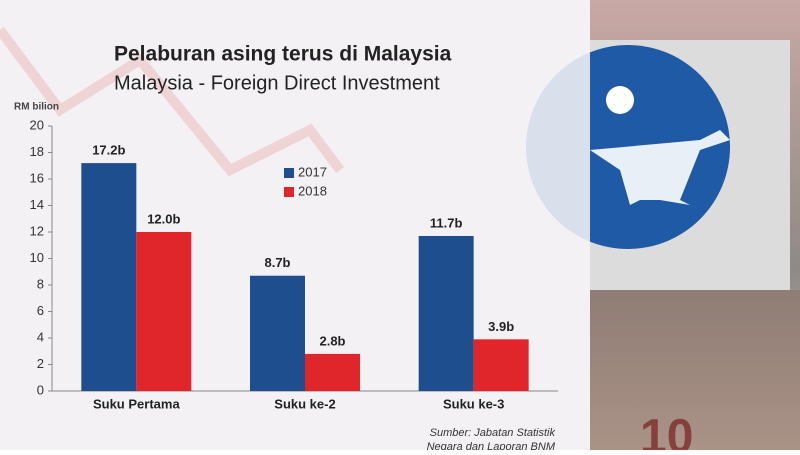  Describe the element at coordinates (40, 310) in the screenshot. I see `y-tick-label: 6` at that location.